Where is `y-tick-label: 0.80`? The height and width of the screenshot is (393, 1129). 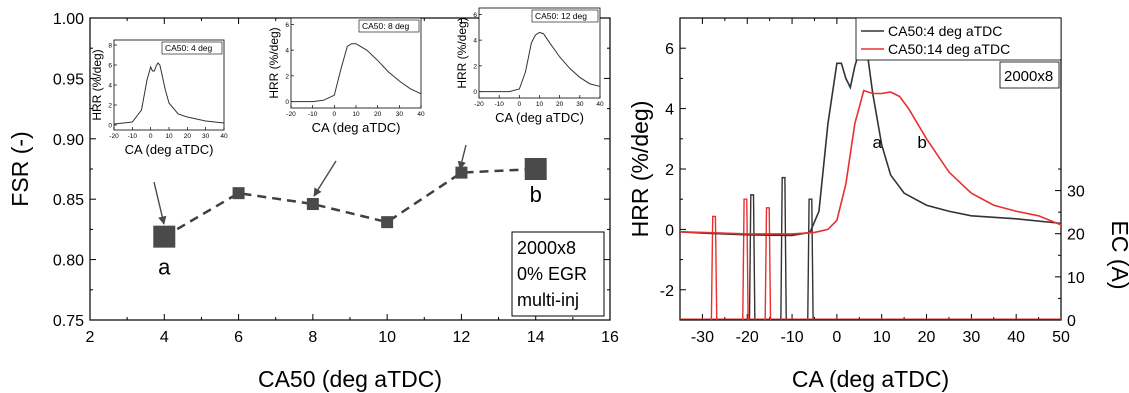 y-tick-label: 0.80 is located at coordinates (68, 261).